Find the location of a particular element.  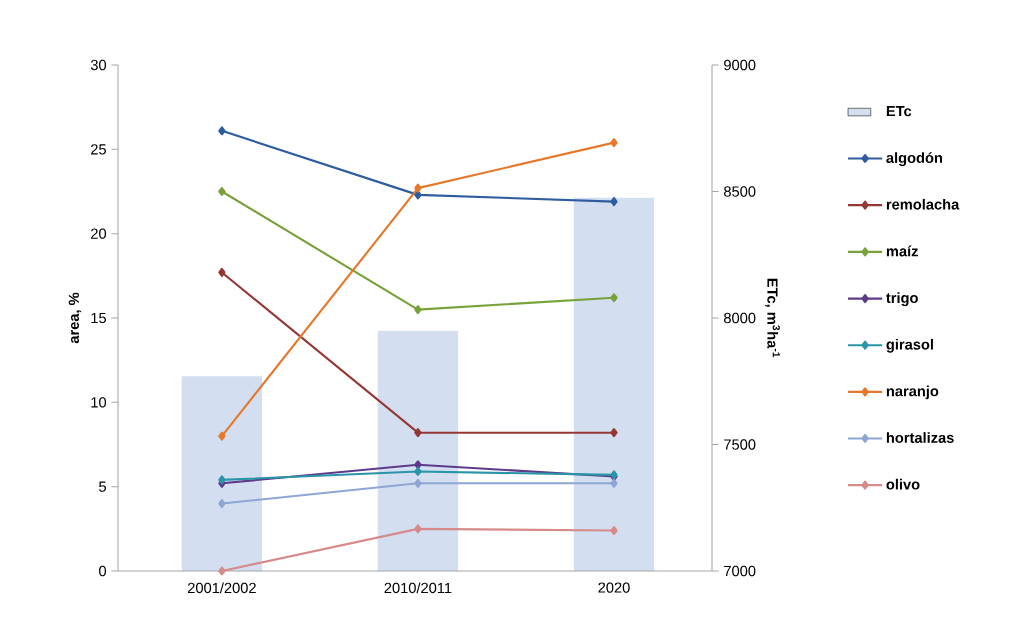

y2-tick-label: 8500 is located at coordinates (740, 191).